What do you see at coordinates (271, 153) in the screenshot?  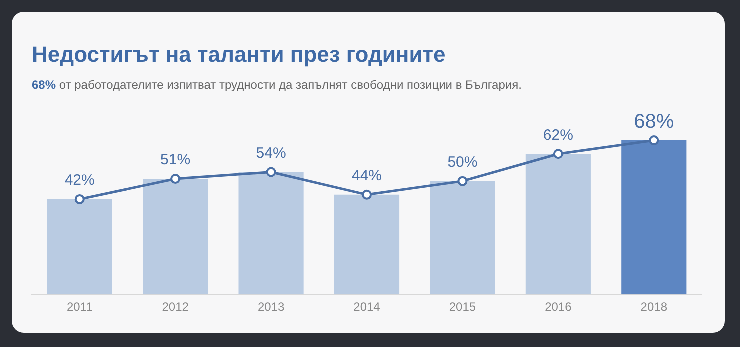 I see `data-label: 54%` at bounding box center [271, 153].